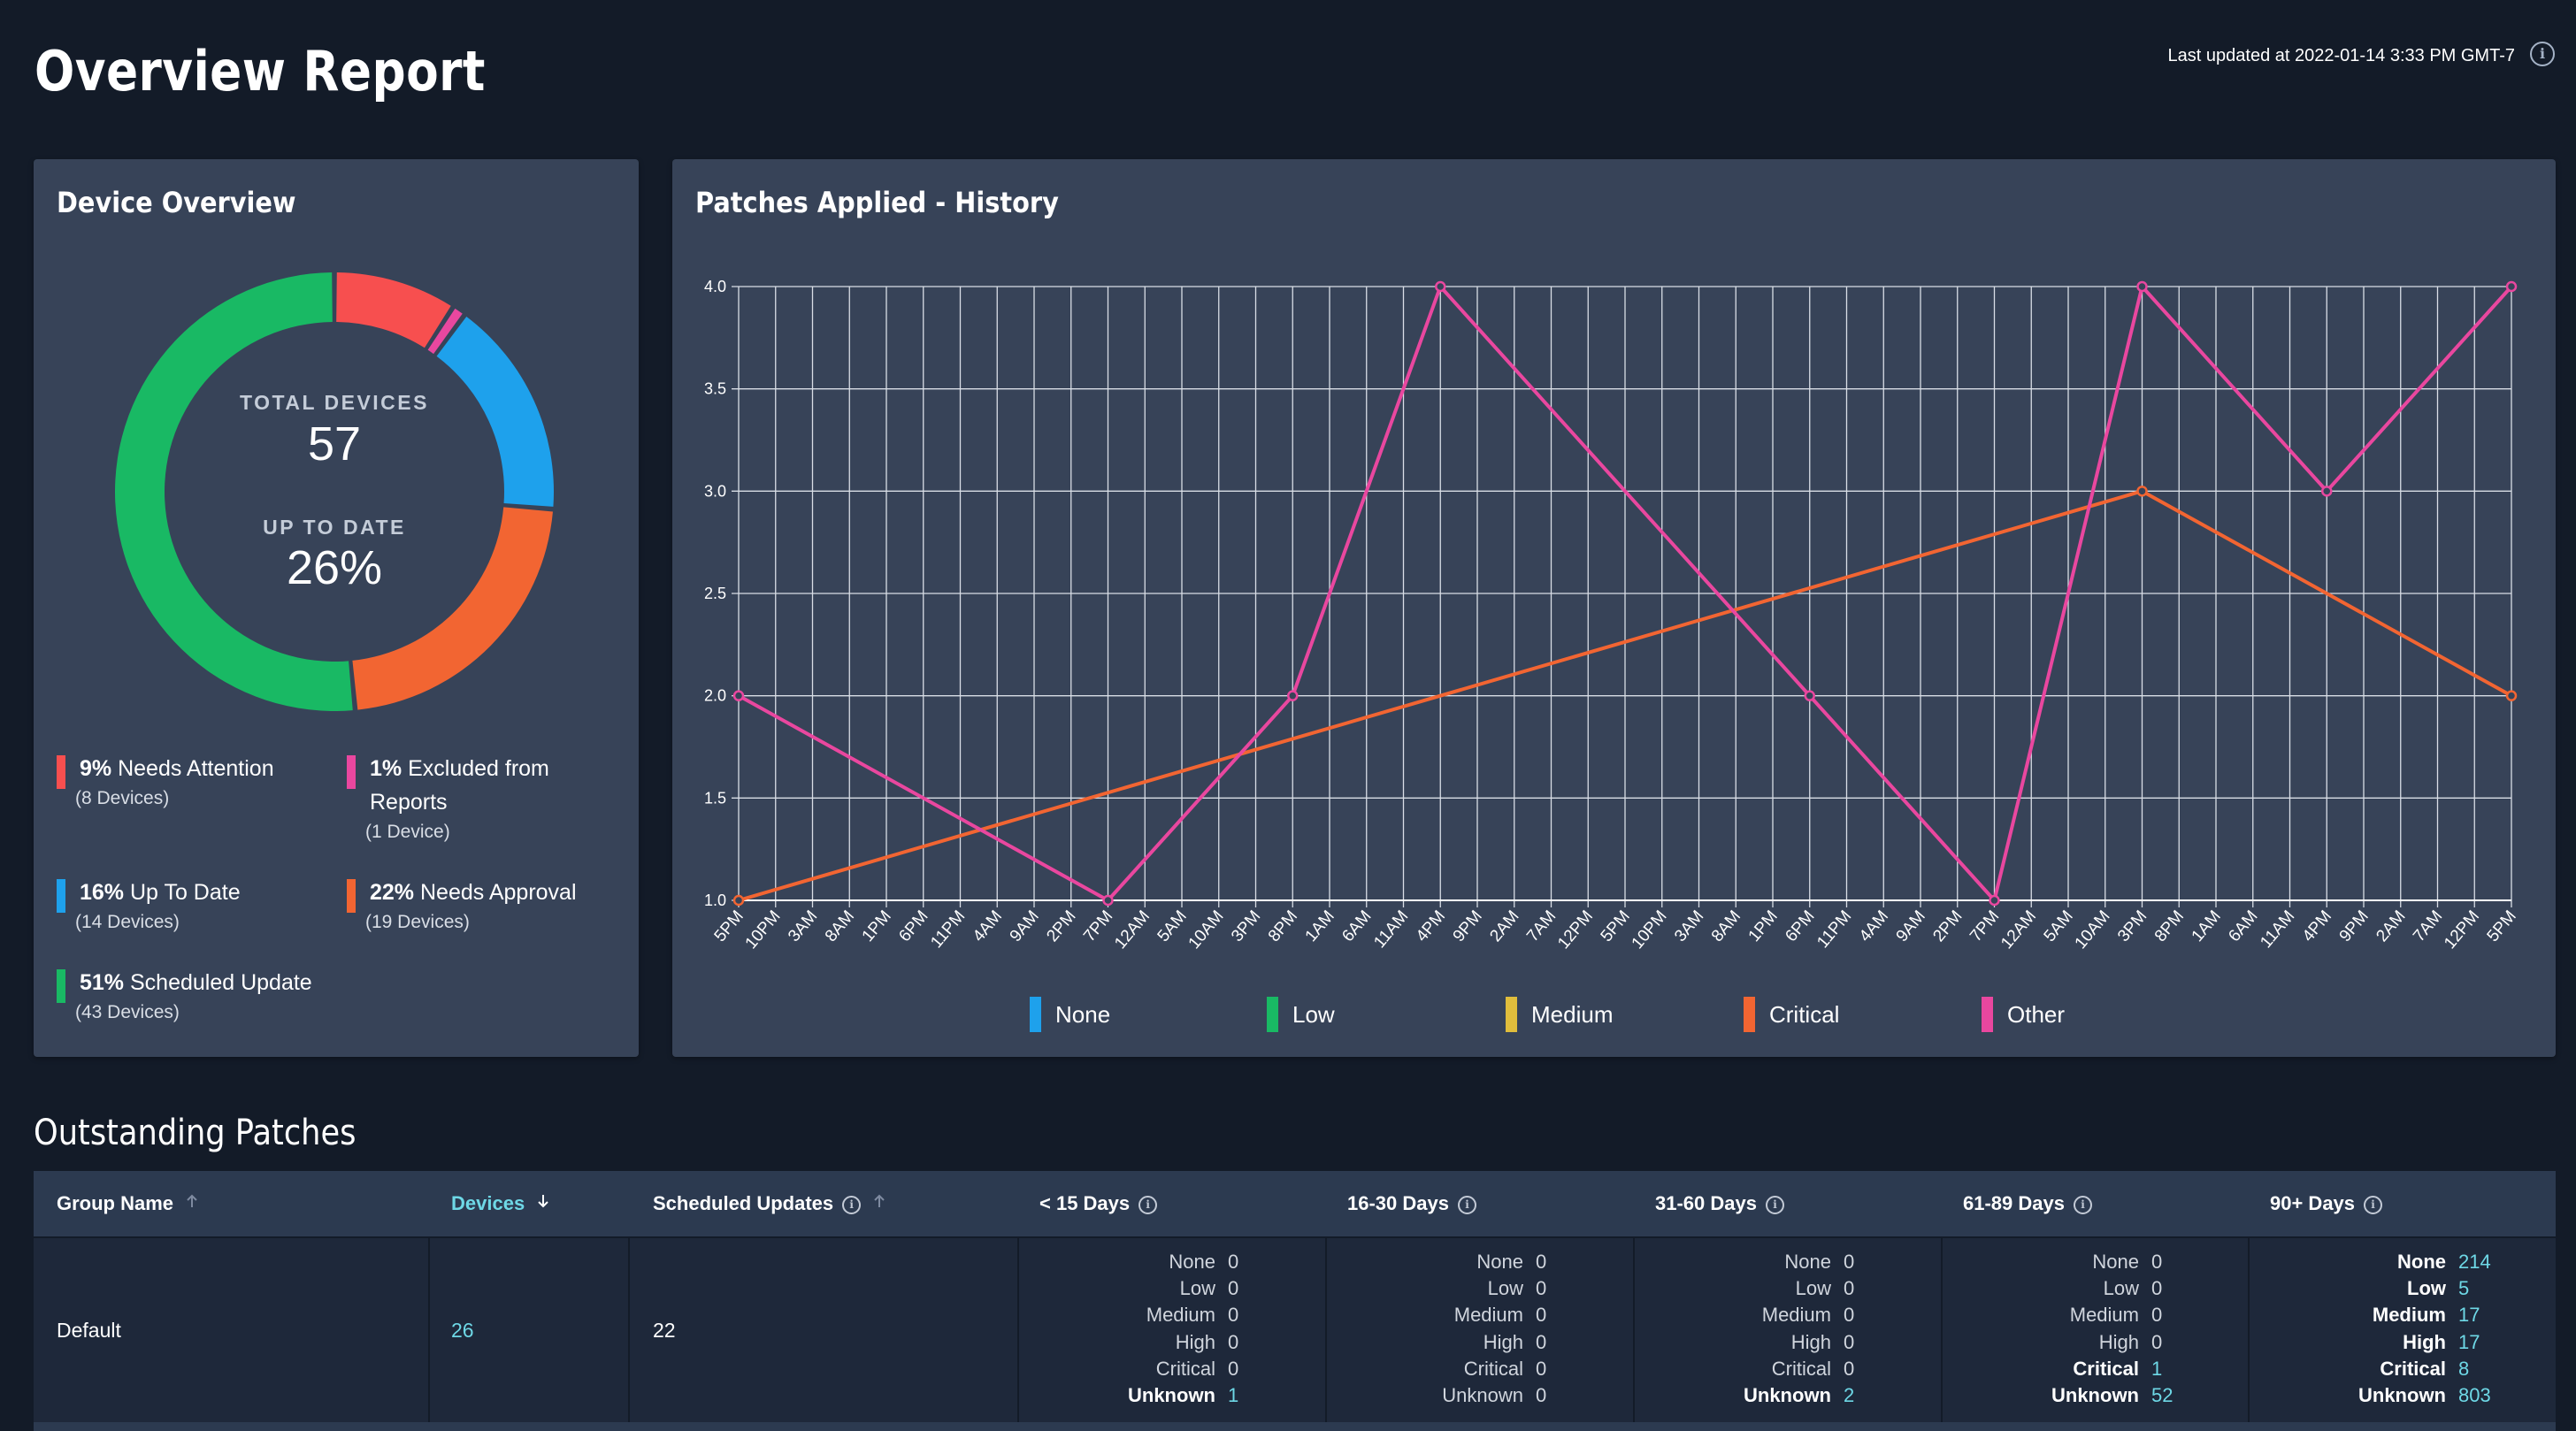 The width and height of the screenshot is (2576, 1431). I want to click on page-title: Overview Report, so click(260, 71).